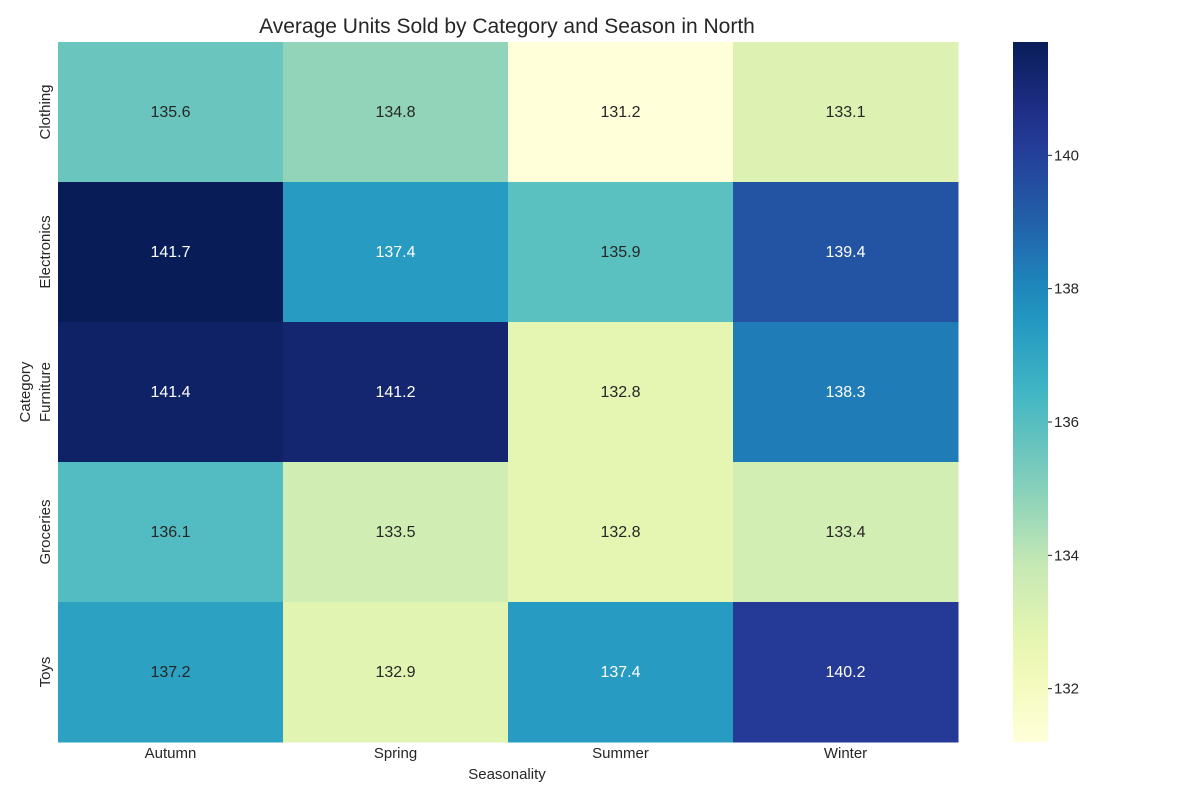  I want to click on cell-value-label: 138.3, so click(845, 392).